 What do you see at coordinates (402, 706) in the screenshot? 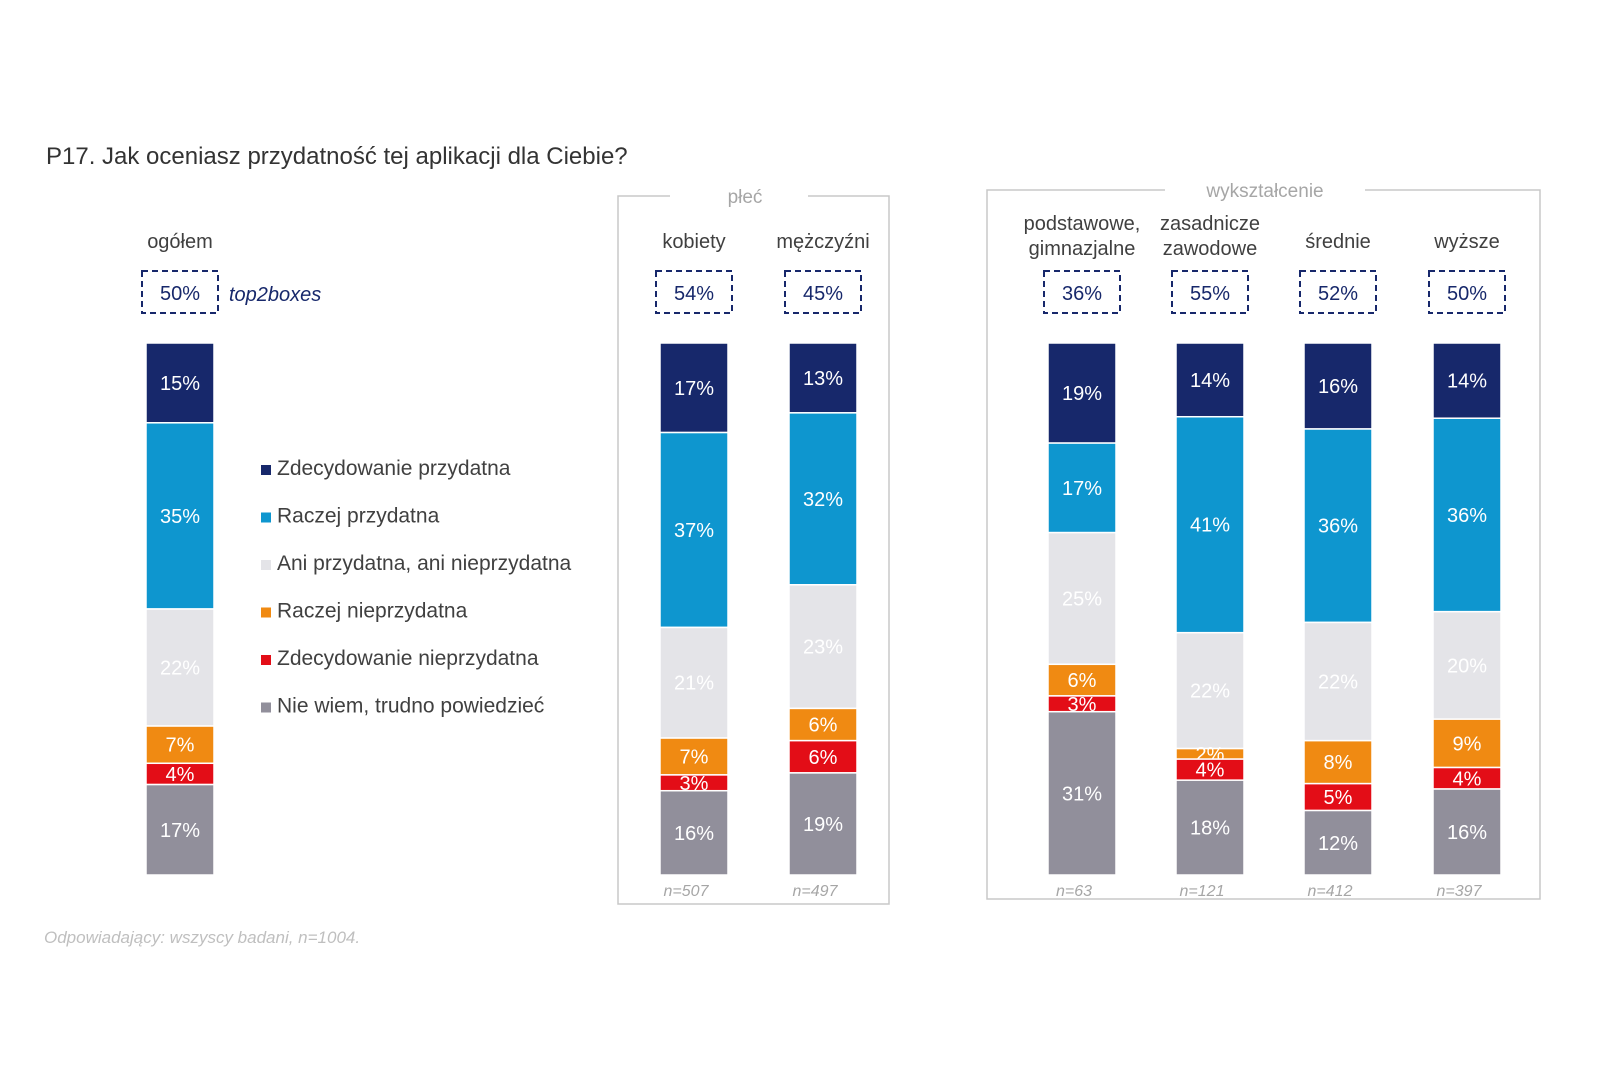
I see `legend-item: Nie wiem, trudno powiedzieć` at bounding box center [402, 706].